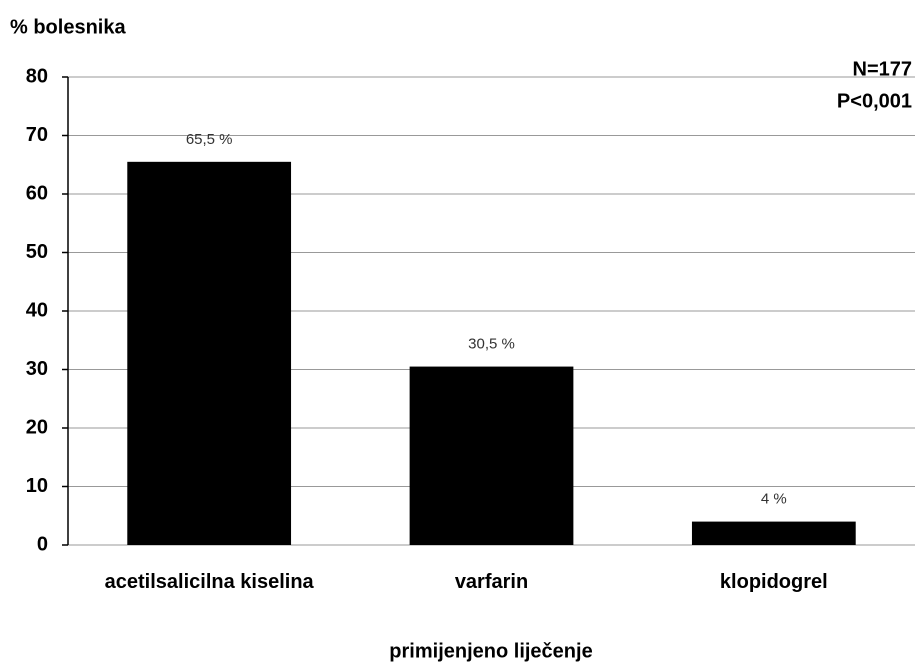  I want to click on annotation: N=177, so click(883, 69).